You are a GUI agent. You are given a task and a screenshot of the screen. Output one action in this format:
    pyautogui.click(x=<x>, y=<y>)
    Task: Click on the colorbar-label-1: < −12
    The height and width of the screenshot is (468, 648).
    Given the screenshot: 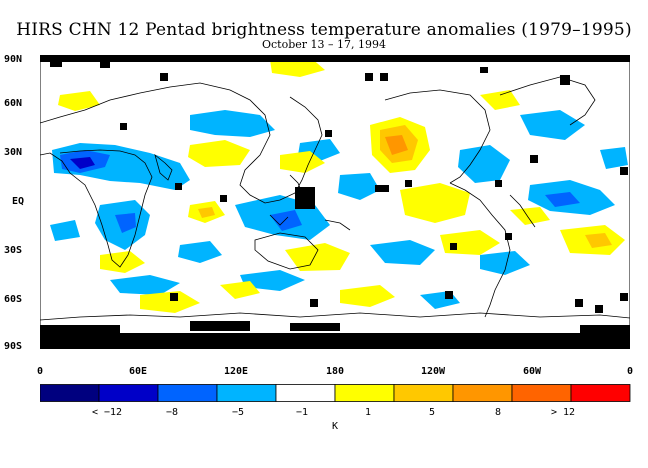 What is the action you would take?
    pyautogui.click(x=107, y=412)
    